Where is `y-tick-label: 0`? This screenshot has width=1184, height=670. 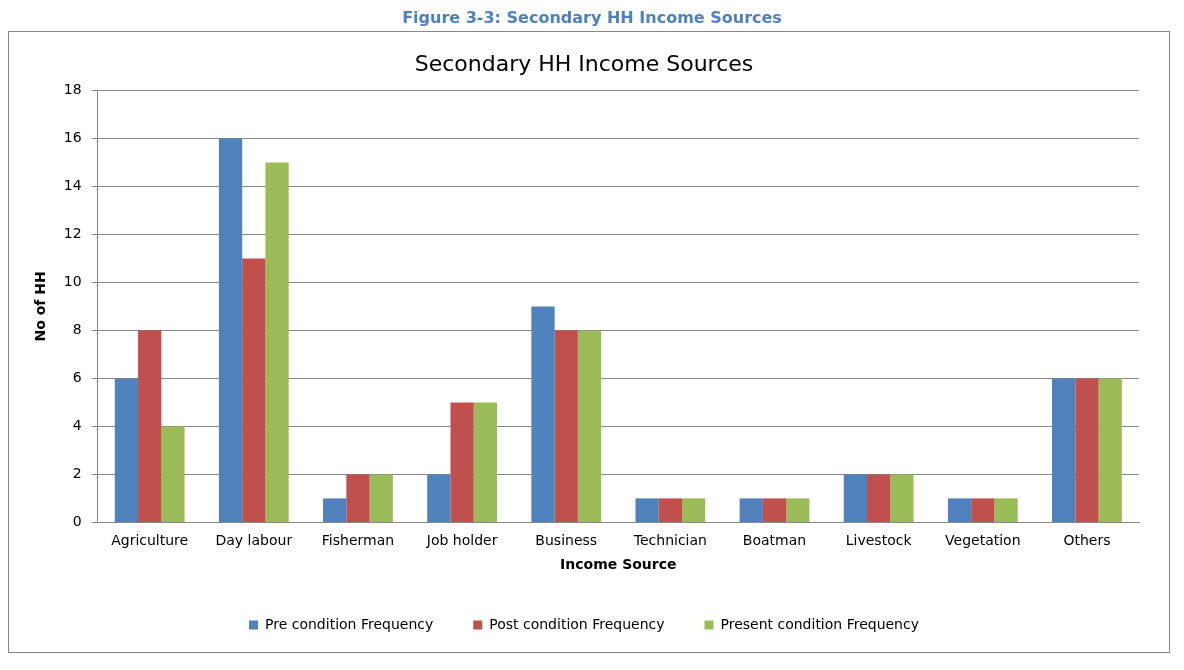 y-tick-label: 0 is located at coordinates (77, 521).